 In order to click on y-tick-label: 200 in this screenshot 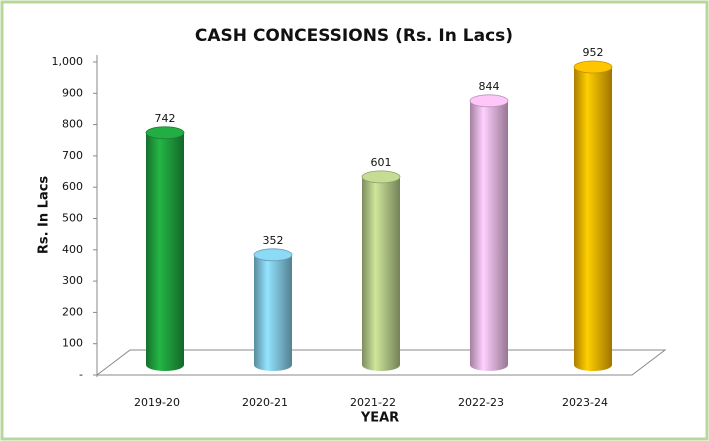, I will do `click(72, 311)`.